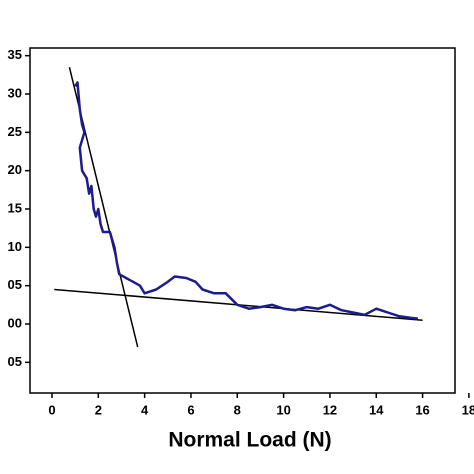 The image size is (474, 474). I want to click on x-tick-label: 6, so click(190, 409).